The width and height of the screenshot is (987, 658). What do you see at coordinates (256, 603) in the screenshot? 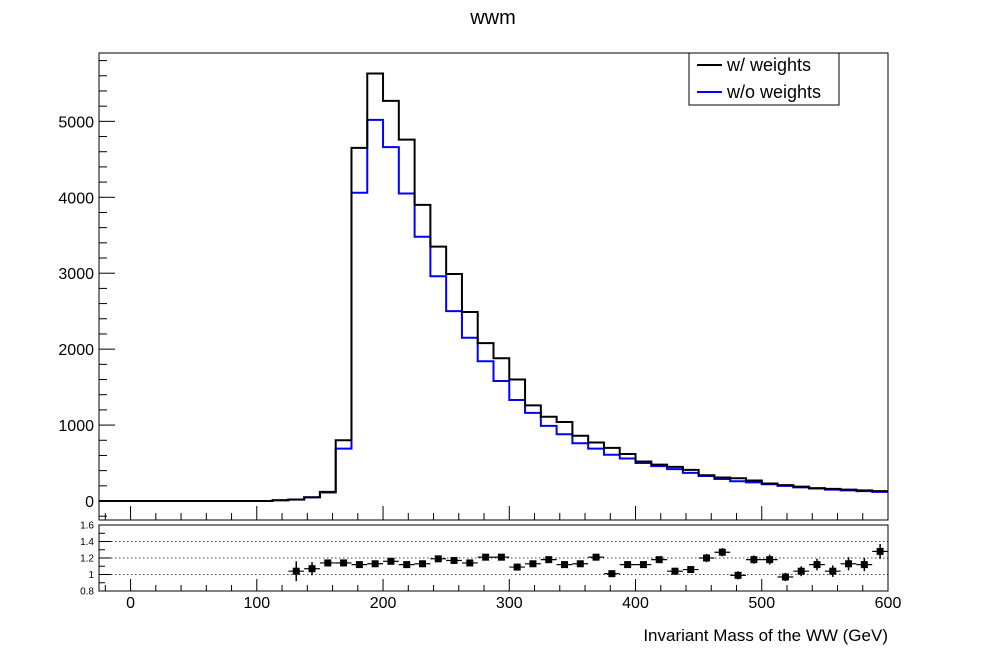
I see `x-tick-label: 100` at bounding box center [256, 603].